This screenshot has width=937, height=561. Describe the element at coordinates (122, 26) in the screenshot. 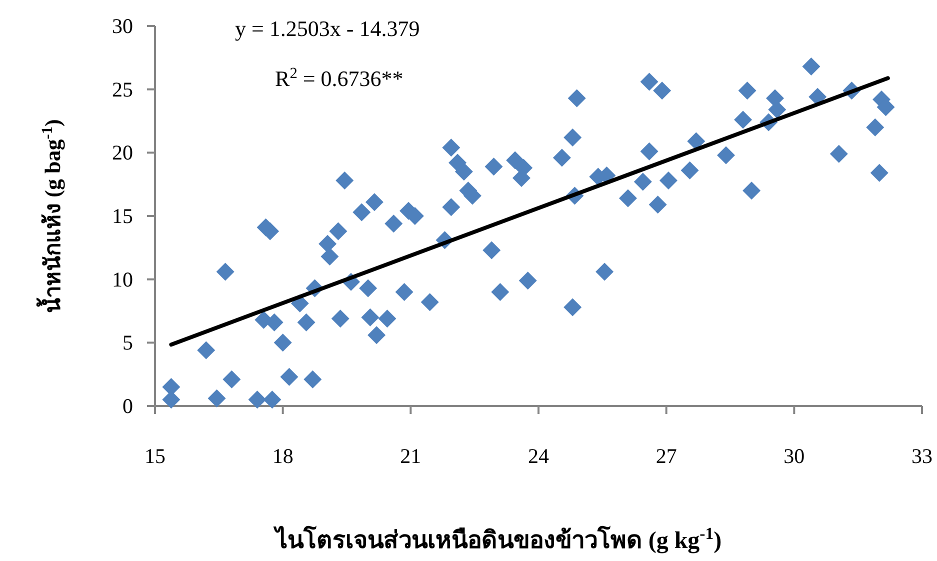

I see `y-tick-label: 30` at that location.